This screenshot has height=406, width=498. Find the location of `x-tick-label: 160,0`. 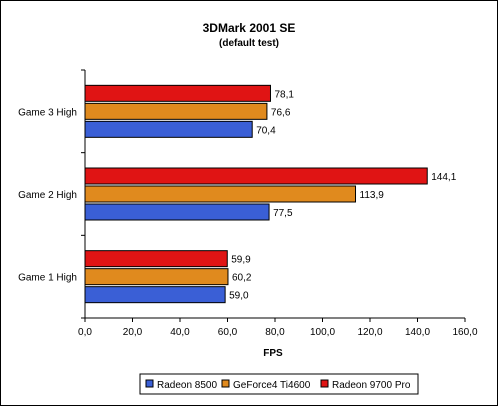

x-tick-label: 160,0 is located at coordinates (464, 332).